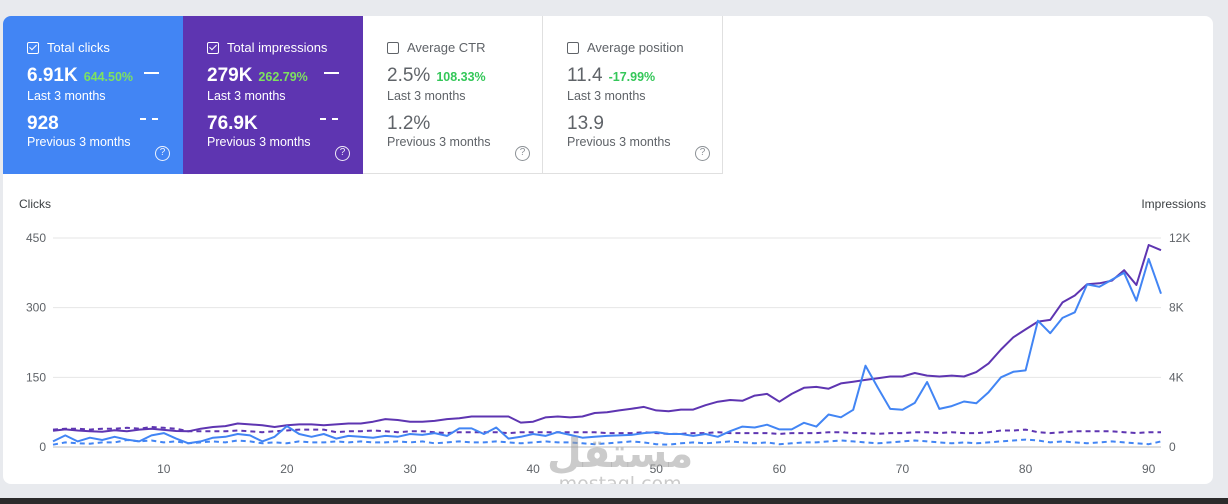  What do you see at coordinates (42, 447) in the screenshot?
I see `y-left-tick-label: 0` at bounding box center [42, 447].